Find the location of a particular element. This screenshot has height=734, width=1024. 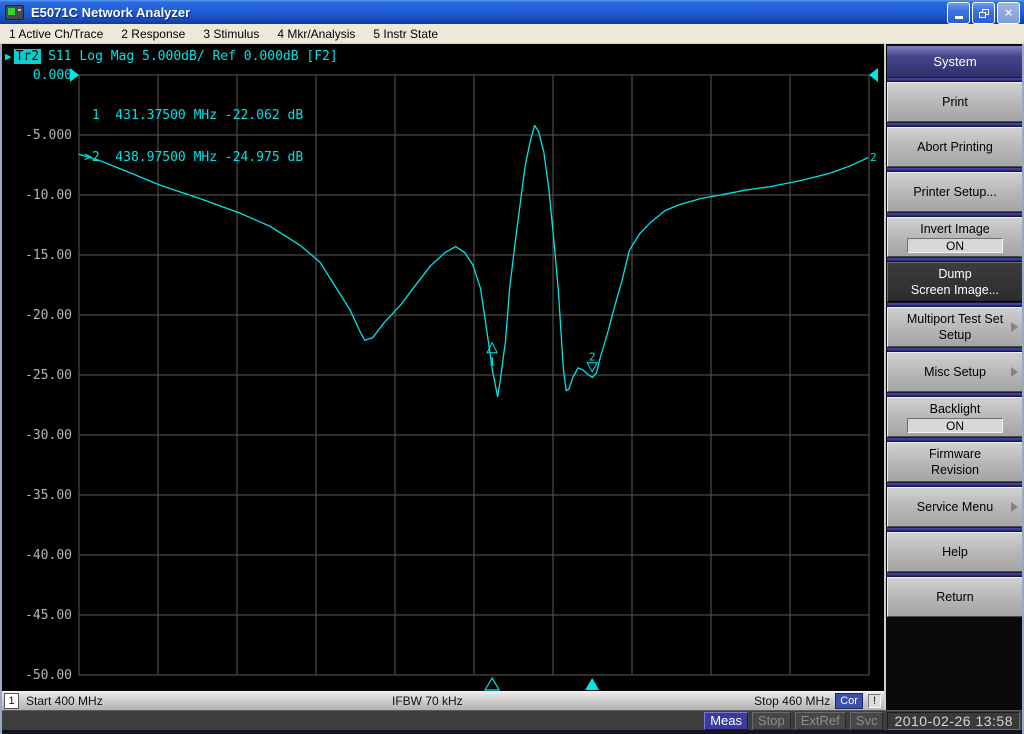

marker-readout-row-1: 1 431.37500 MHz -22.062 dB is located at coordinates (194, 115).